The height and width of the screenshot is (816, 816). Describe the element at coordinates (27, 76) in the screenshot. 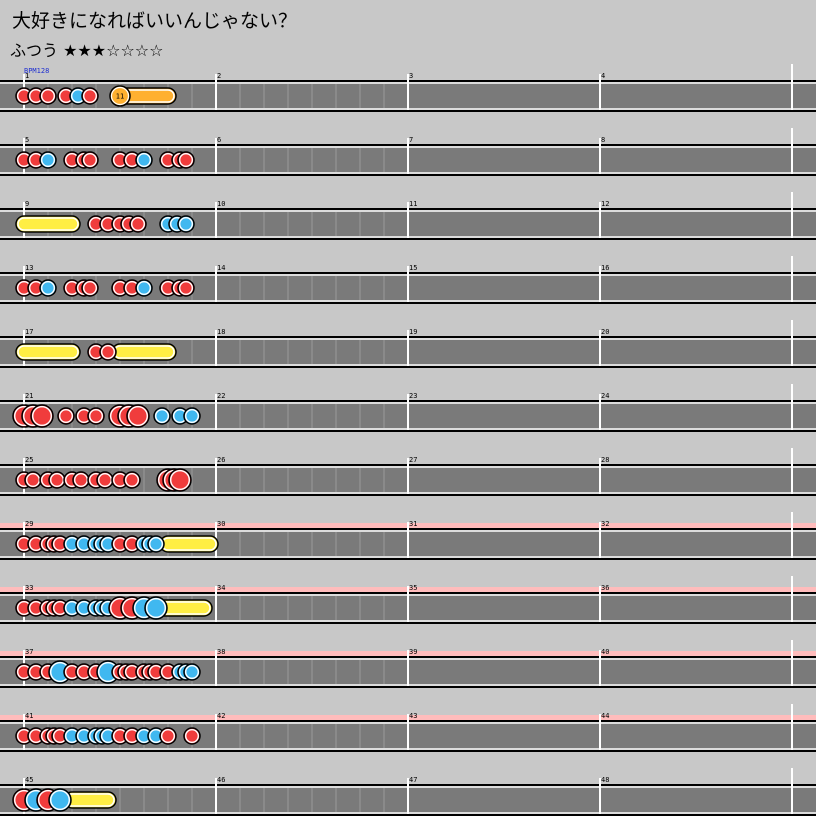

I see `measure-number: 1` at that location.